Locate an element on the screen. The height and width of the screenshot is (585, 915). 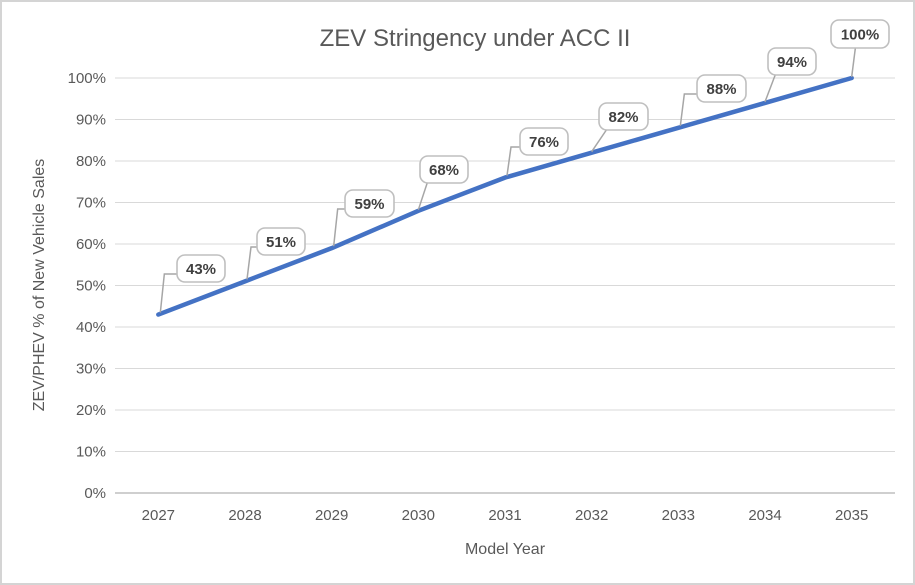
y-tick-label: 20% is located at coordinates (91, 410).